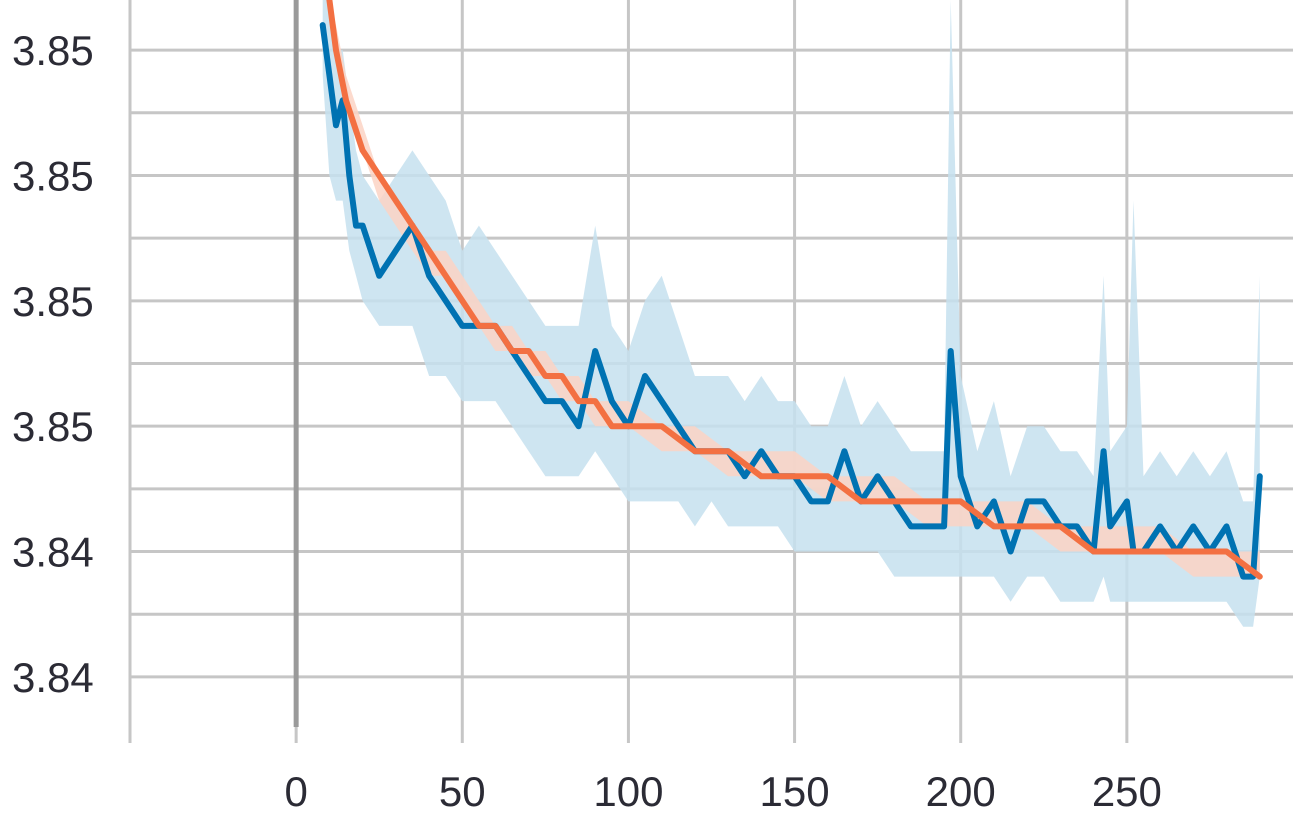  Describe the element at coordinates (961, 791) in the screenshot. I see `x-tick-label: 200` at that location.